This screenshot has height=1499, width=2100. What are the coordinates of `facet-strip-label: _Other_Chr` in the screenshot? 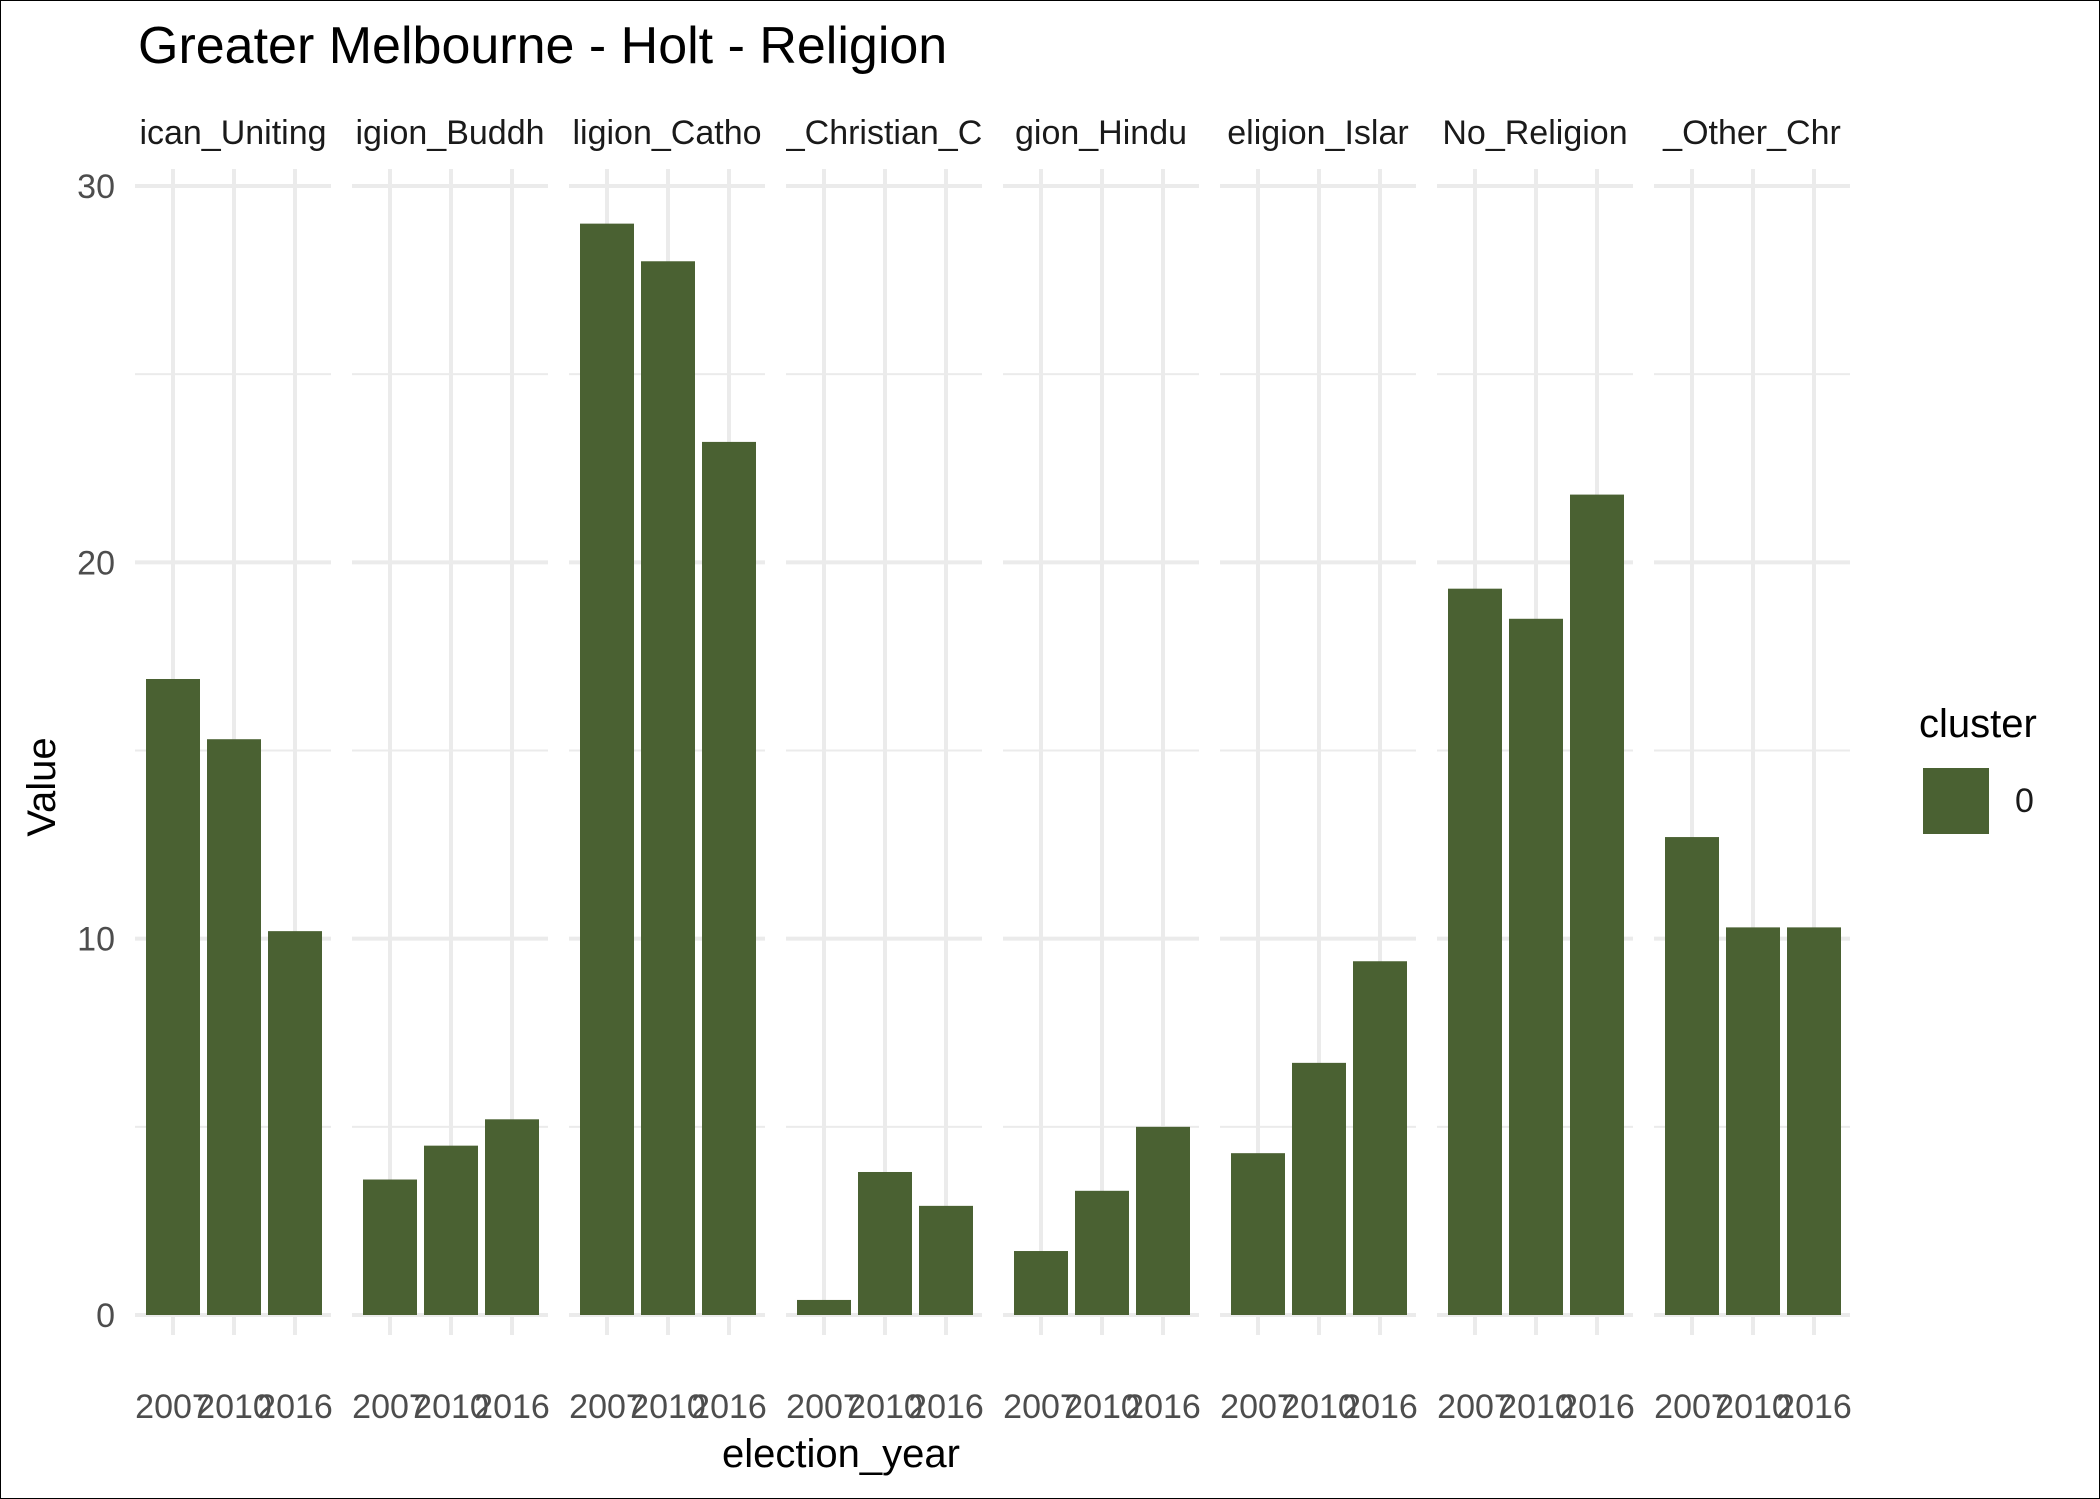 It's located at (1751, 133).